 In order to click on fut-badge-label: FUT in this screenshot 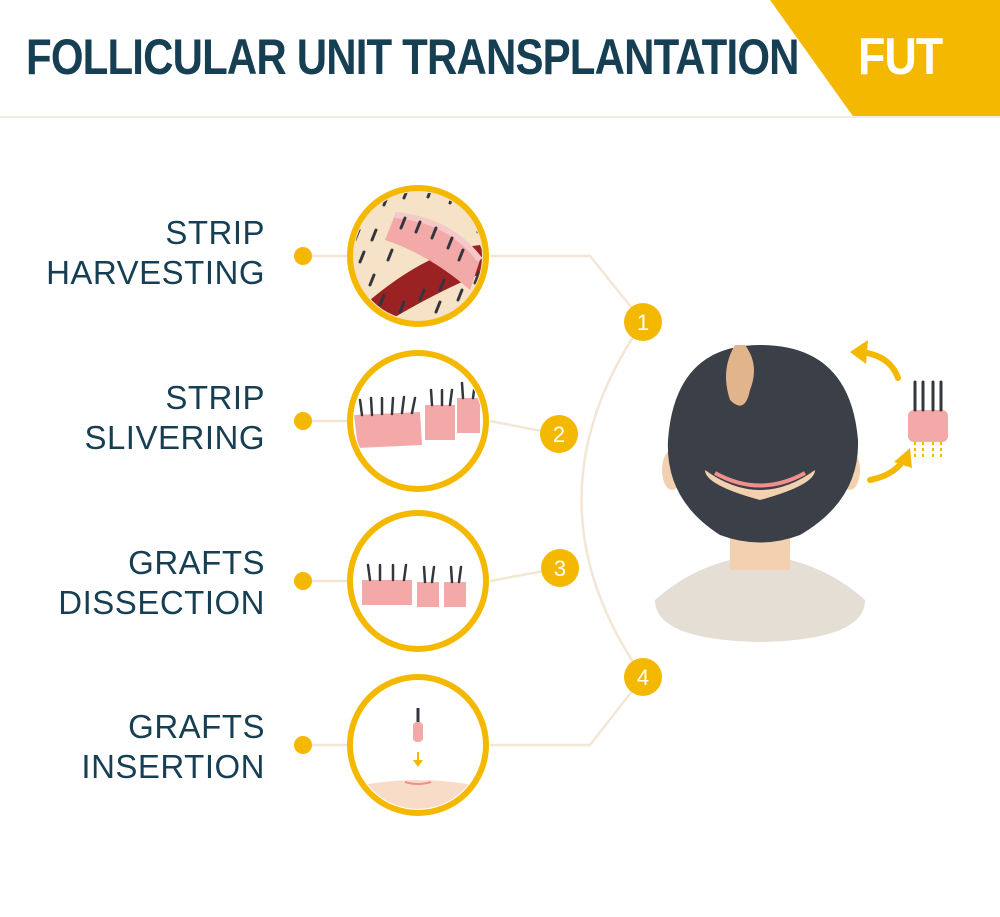, I will do `click(900, 57)`.